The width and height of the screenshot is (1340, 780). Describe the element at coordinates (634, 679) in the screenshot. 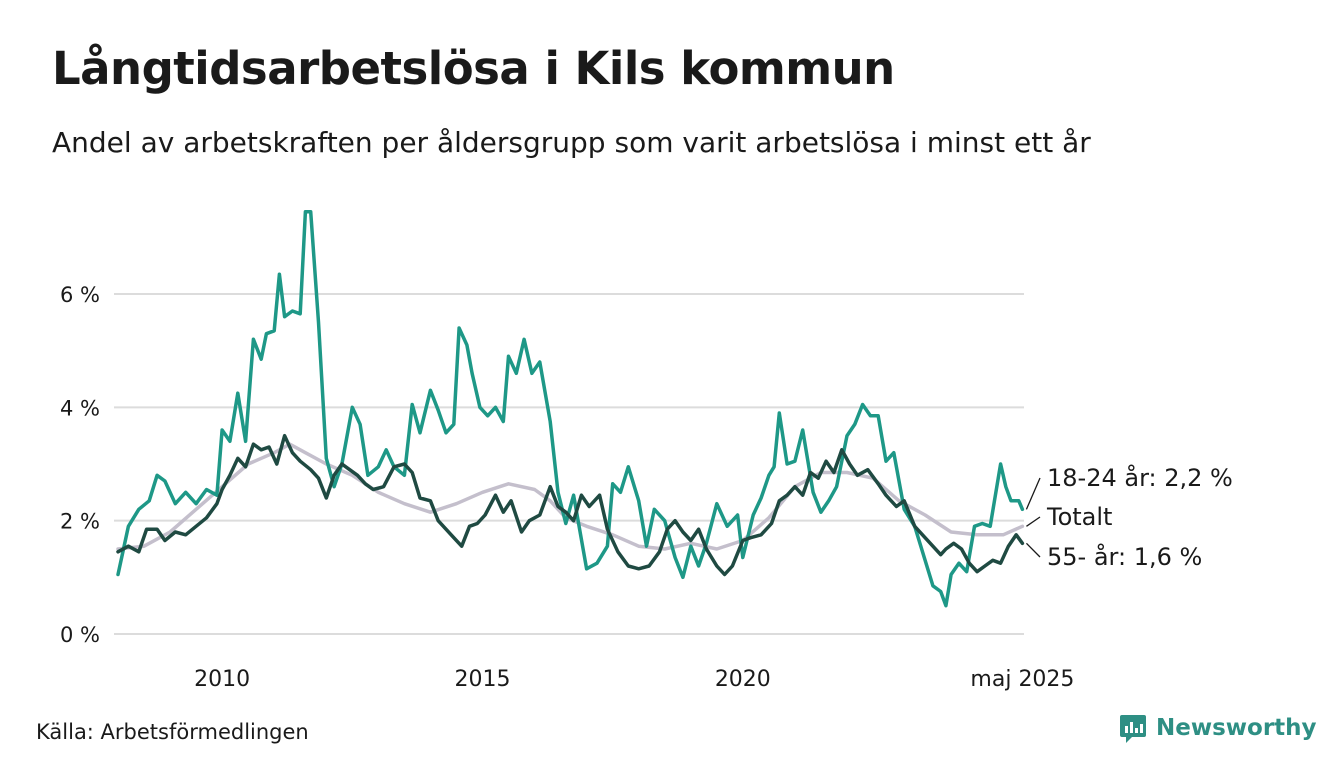

I see `x-axis-ticks: 2010 2015 2020 maj 2025` at that location.